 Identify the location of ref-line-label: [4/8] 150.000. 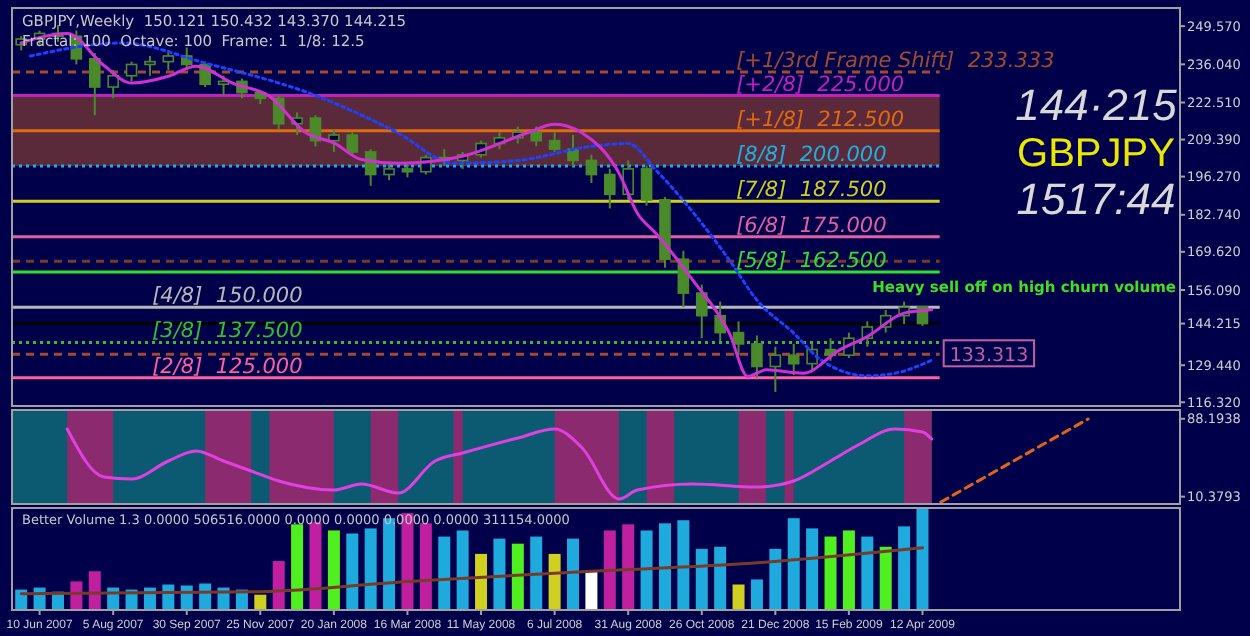
(228, 296).